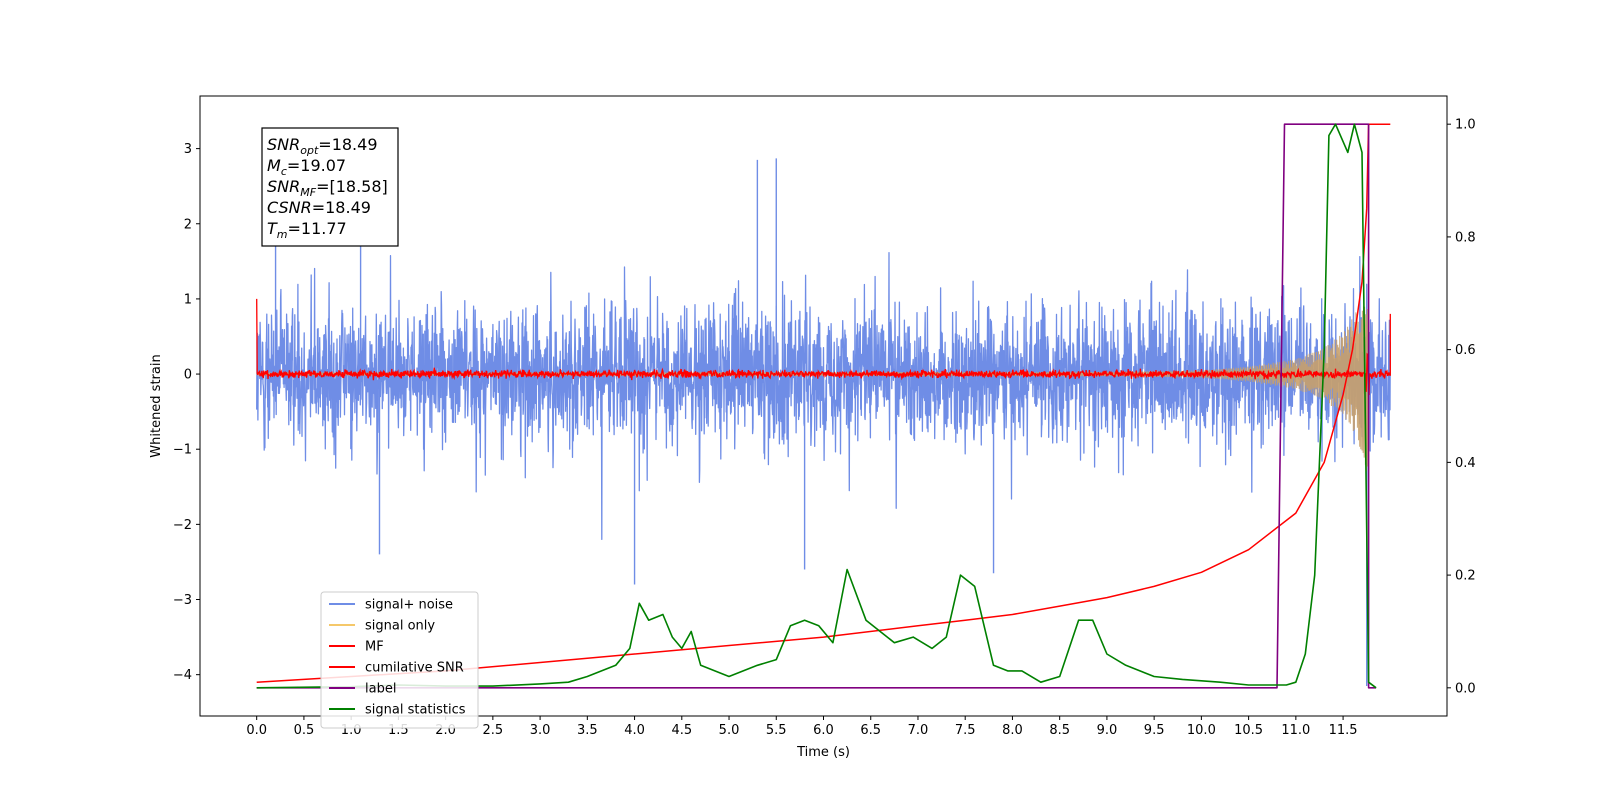  Describe the element at coordinates (182, 525) in the screenshot. I see `y-tick-label: −2` at that location.